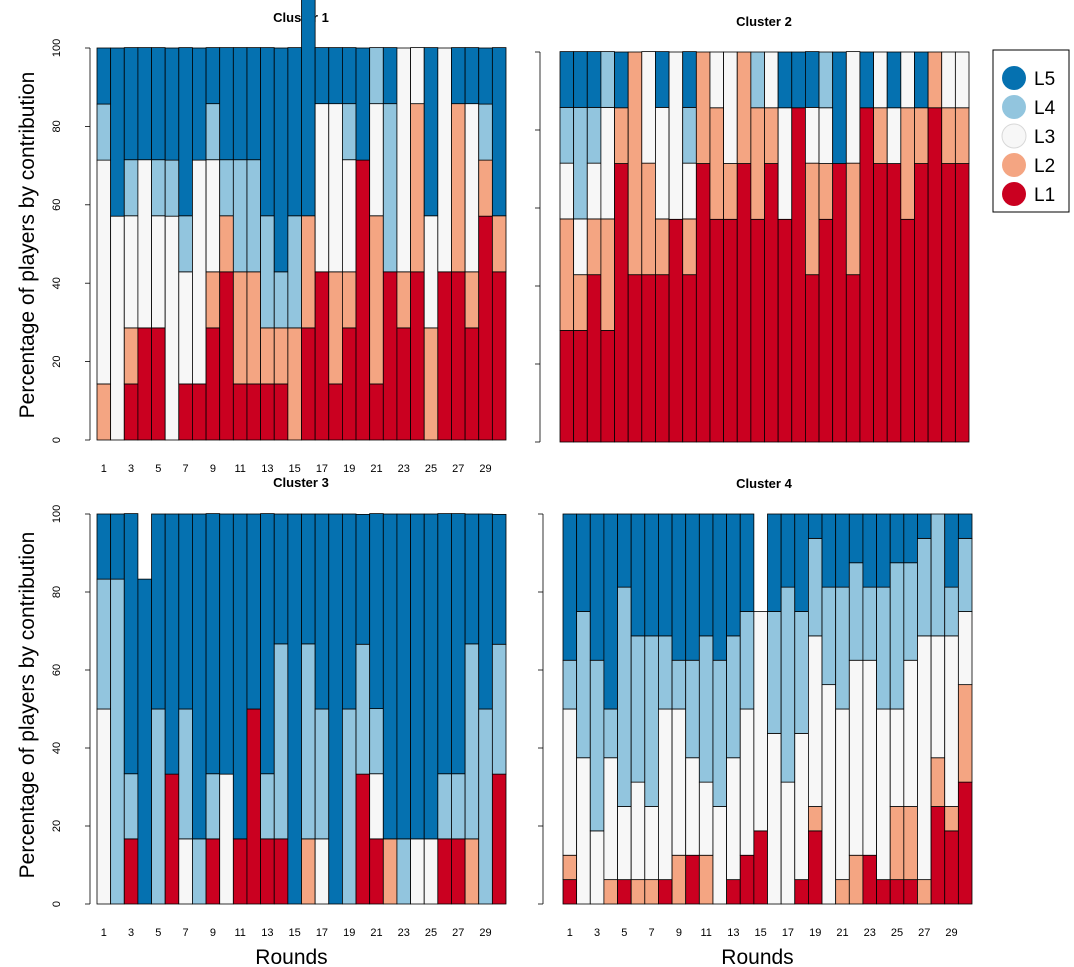 This screenshot has height=967, width=1074. Describe the element at coordinates (267, 933) in the screenshot. I see `x-tick-label: 13` at that location.